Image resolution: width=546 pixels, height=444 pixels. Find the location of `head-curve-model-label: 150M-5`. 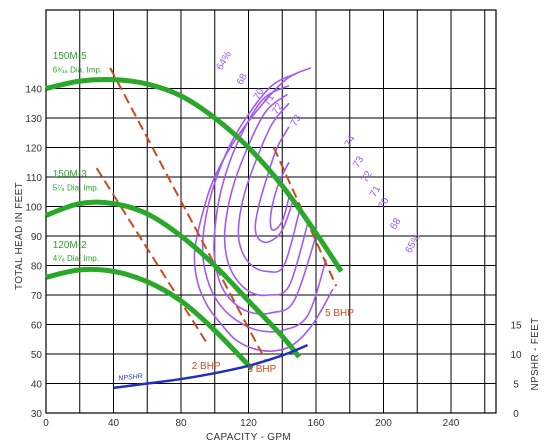

head-curve-model-label: 150M-5 is located at coordinates (70, 56).